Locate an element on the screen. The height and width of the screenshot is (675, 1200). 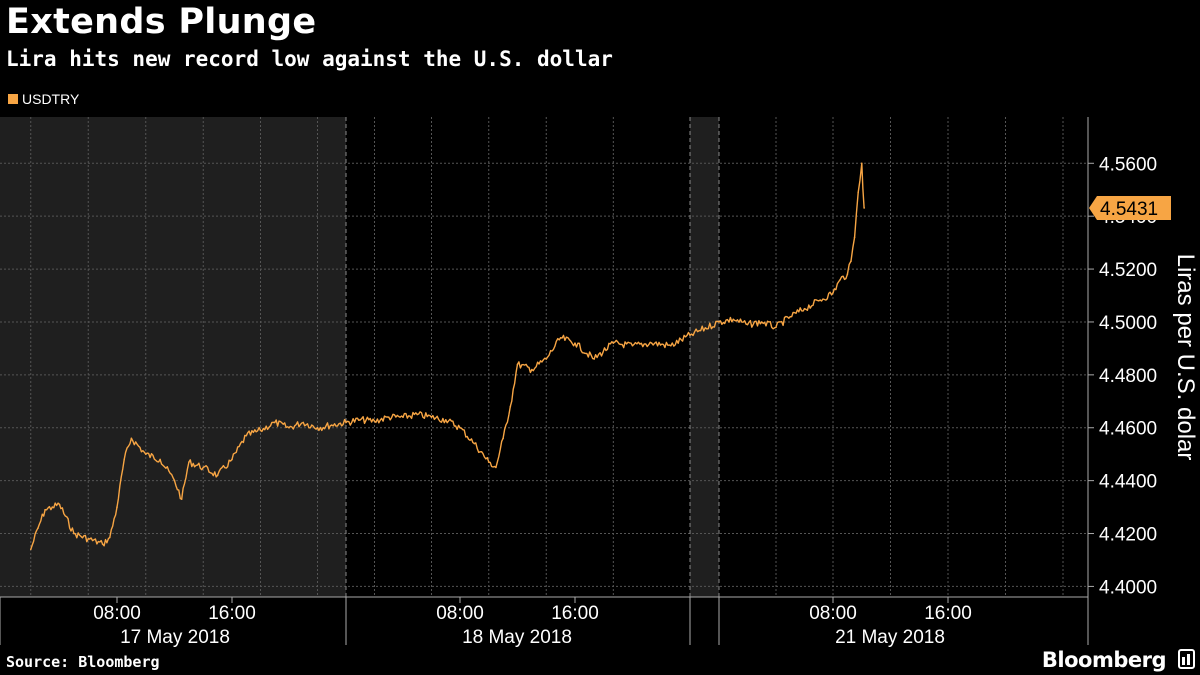
y-tick-label: 4.4600 is located at coordinates (1128, 429).